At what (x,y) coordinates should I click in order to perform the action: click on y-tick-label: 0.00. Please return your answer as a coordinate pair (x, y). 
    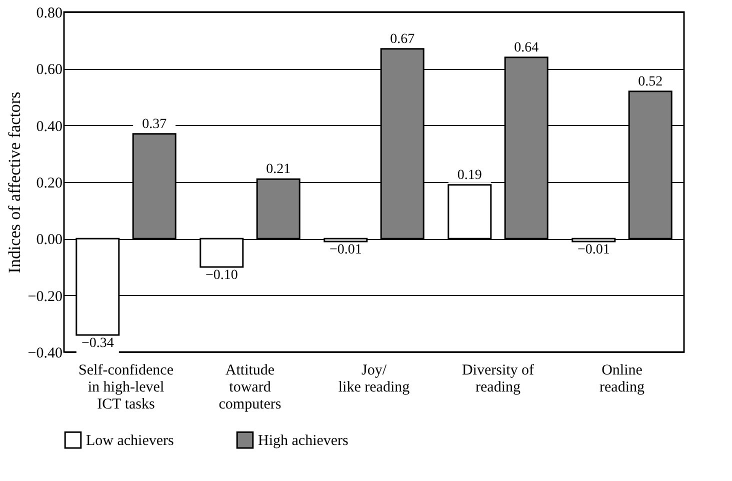
    Looking at the image, I should click on (49, 240).